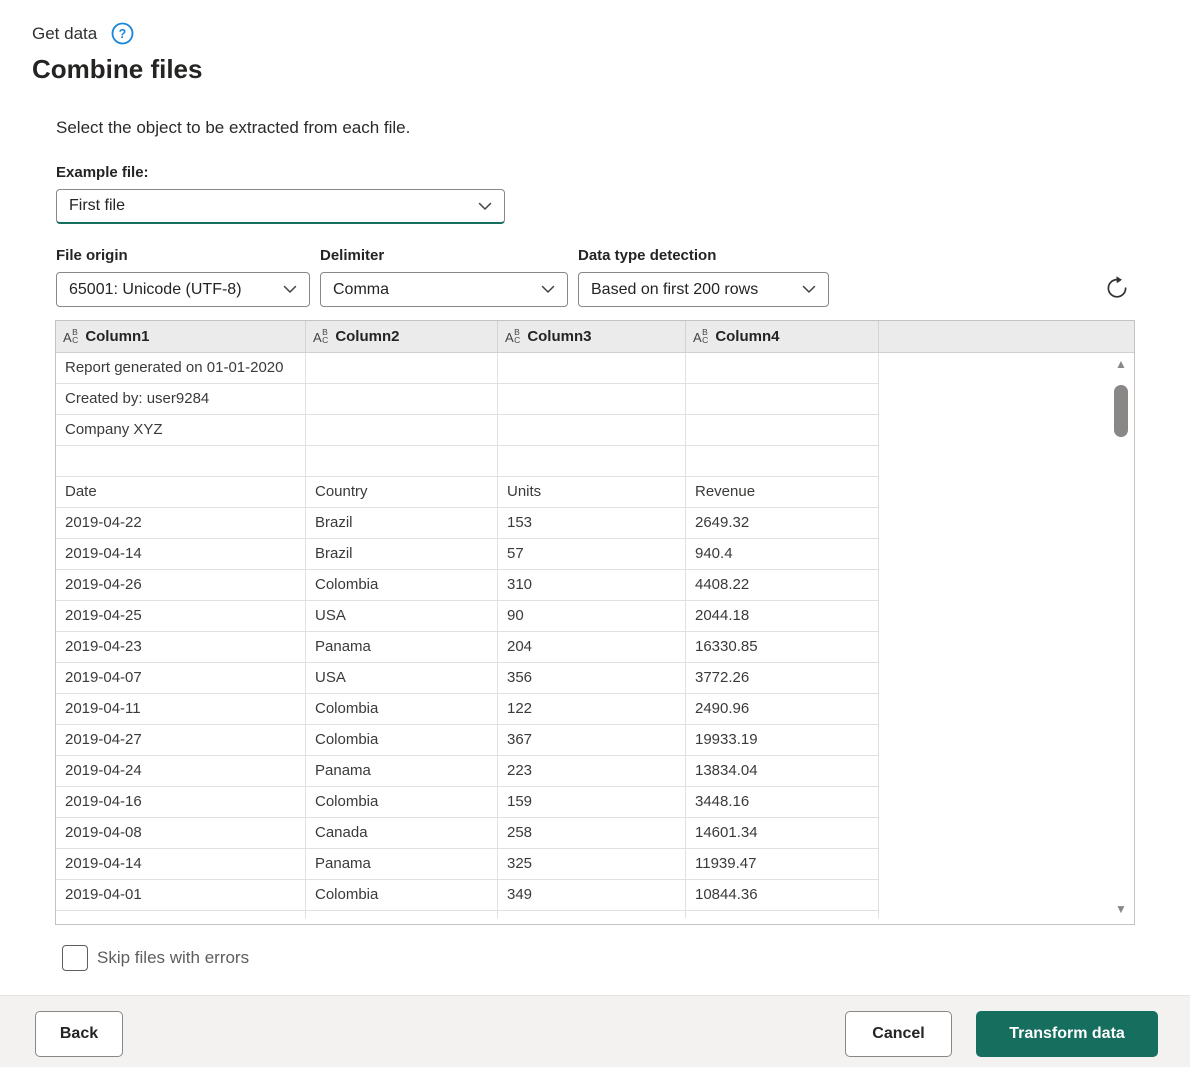  What do you see at coordinates (592, 336) in the screenshot?
I see `column-header-column3: A B C Column3` at bounding box center [592, 336].